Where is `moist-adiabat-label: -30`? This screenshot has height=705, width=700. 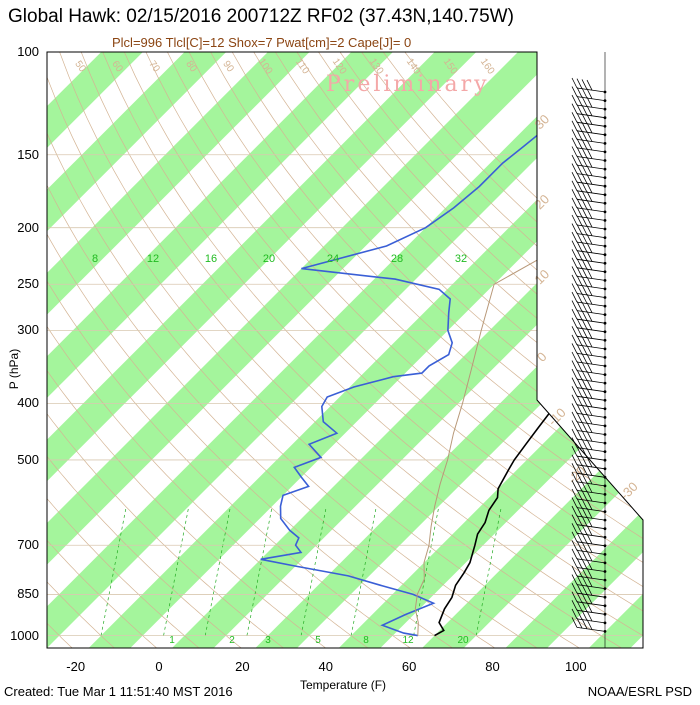 moist-adiabat-label: -30 is located at coordinates (629, 491).